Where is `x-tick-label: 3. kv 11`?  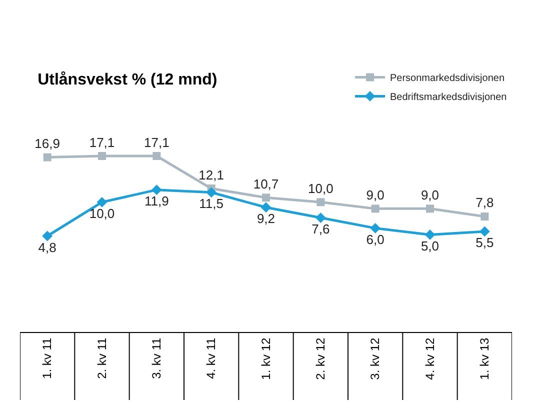
x-tick-label: 3. kv 11 is located at coordinates (157, 358).